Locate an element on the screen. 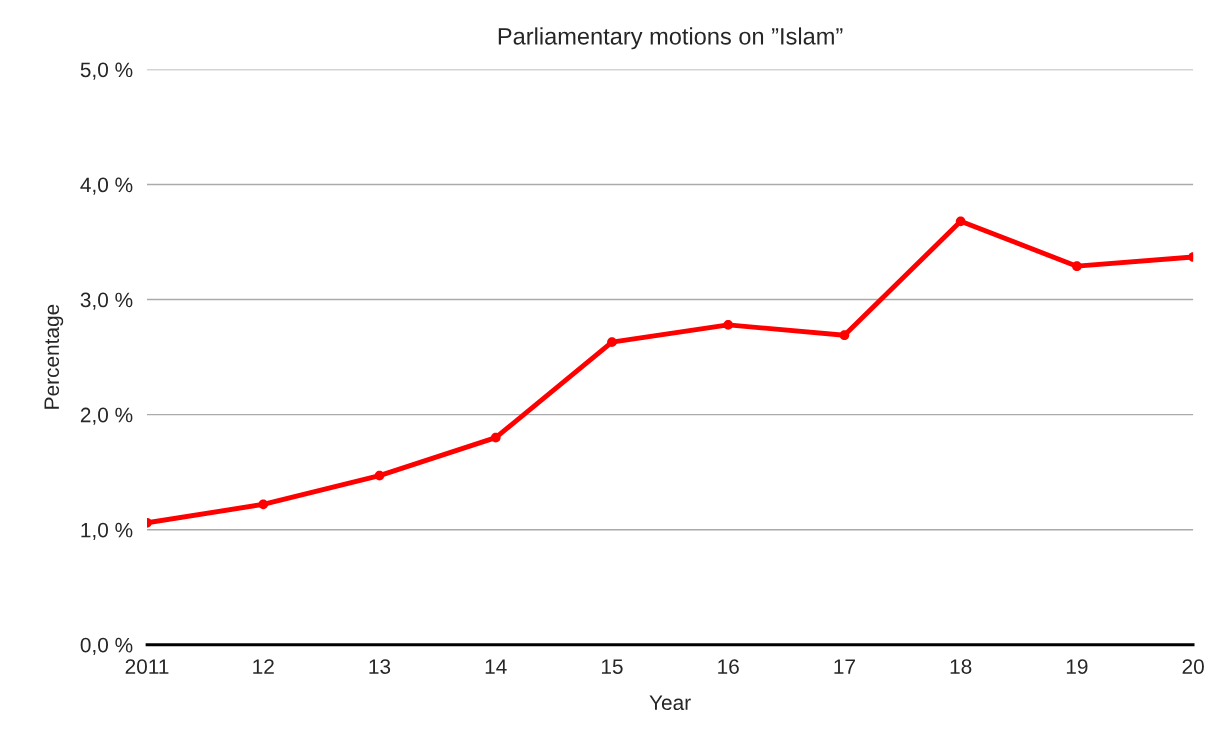 This screenshot has width=1215, height=731. chart-title: Parliamentary motions on ”Islam” is located at coordinates (670, 38).